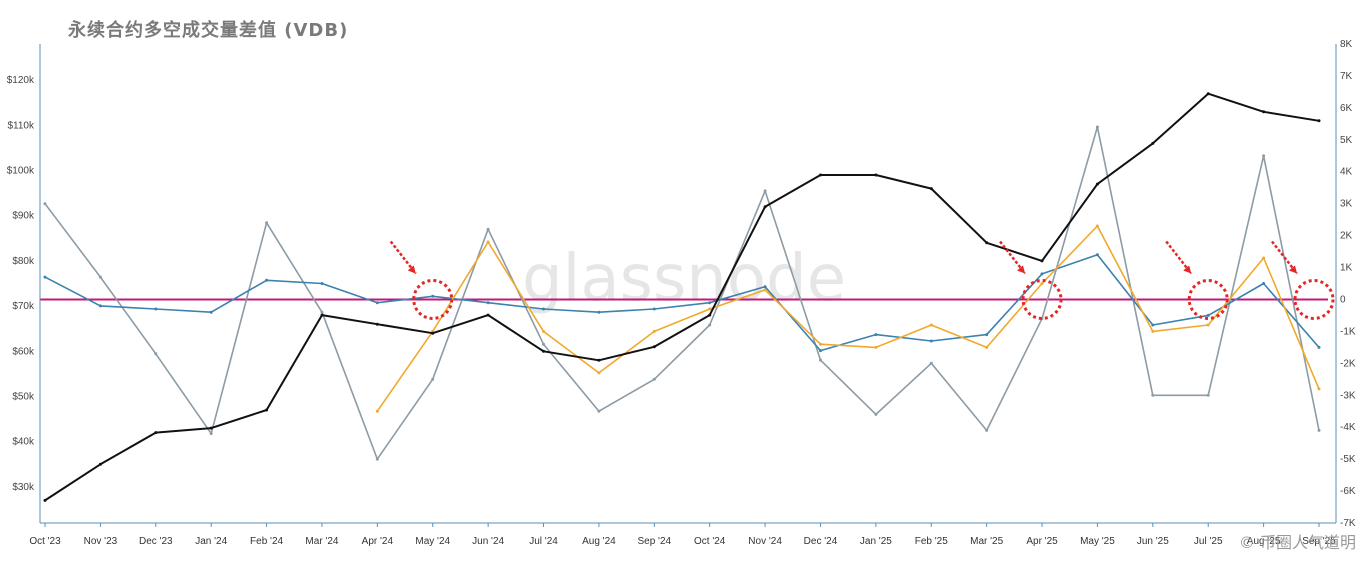  Describe the element at coordinates (1097, 541) in the screenshot. I see `x-tick-label: May '25` at that location.